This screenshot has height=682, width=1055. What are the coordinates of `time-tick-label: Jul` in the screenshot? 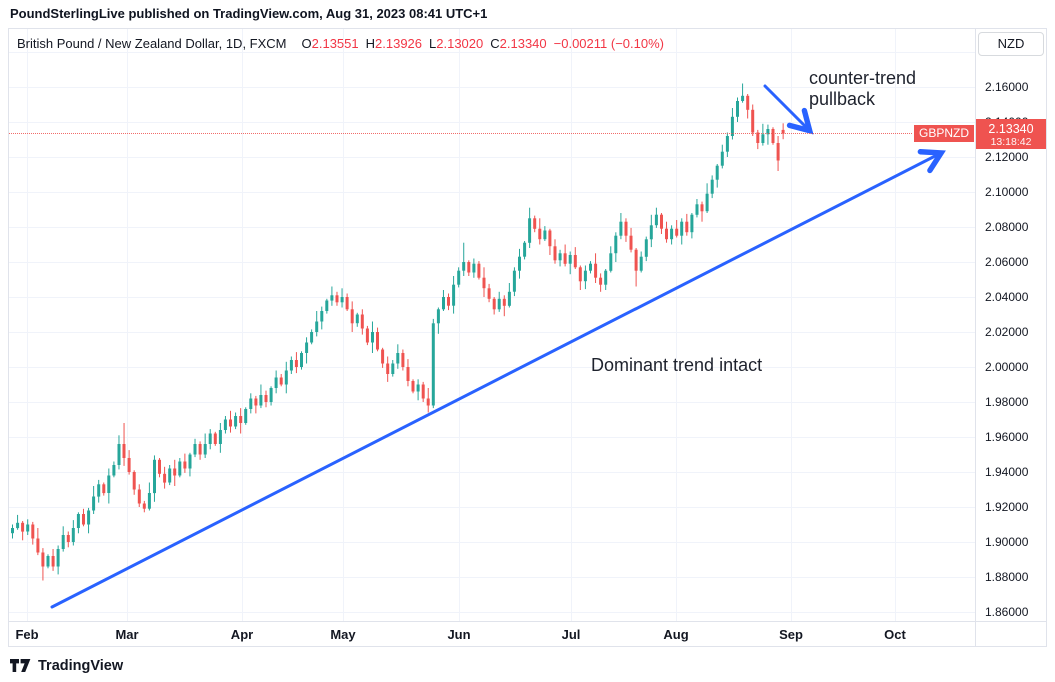 It's located at (571, 634).